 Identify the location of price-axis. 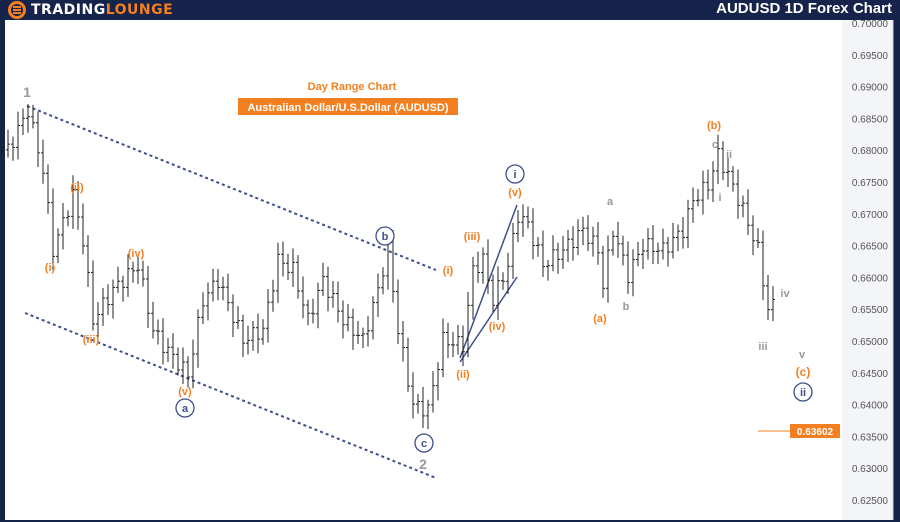
(867, 270).